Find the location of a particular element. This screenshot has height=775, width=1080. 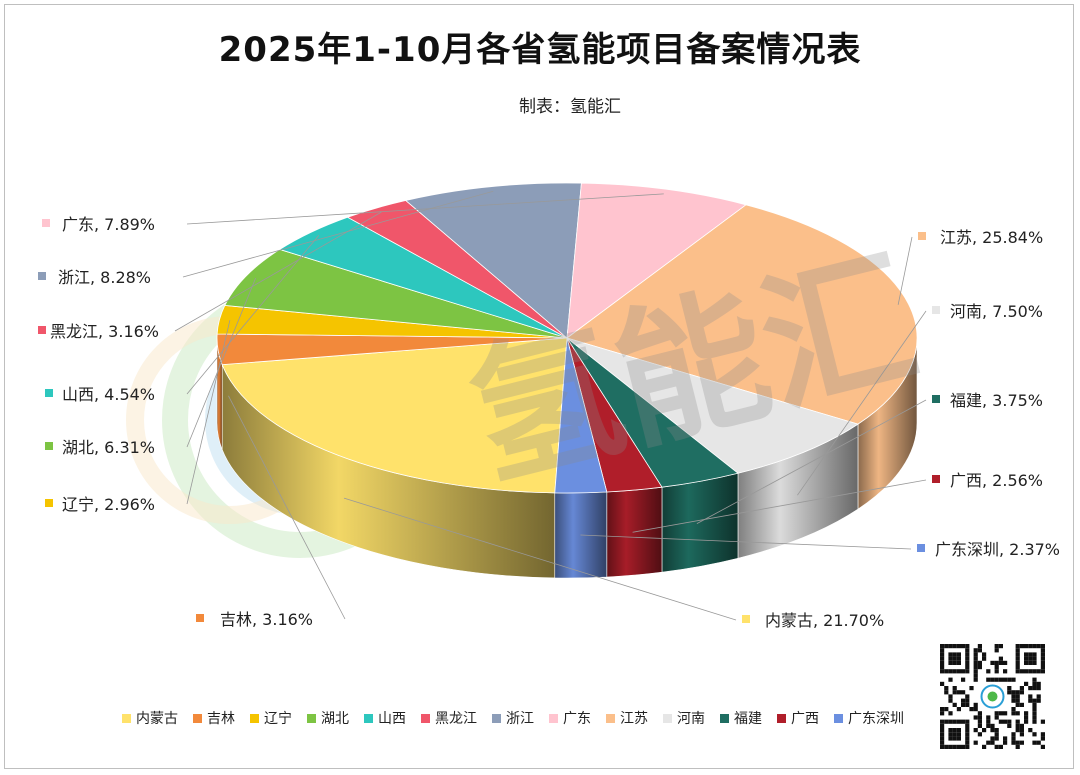

legend-item: 黑龙江 is located at coordinates (449, 718).